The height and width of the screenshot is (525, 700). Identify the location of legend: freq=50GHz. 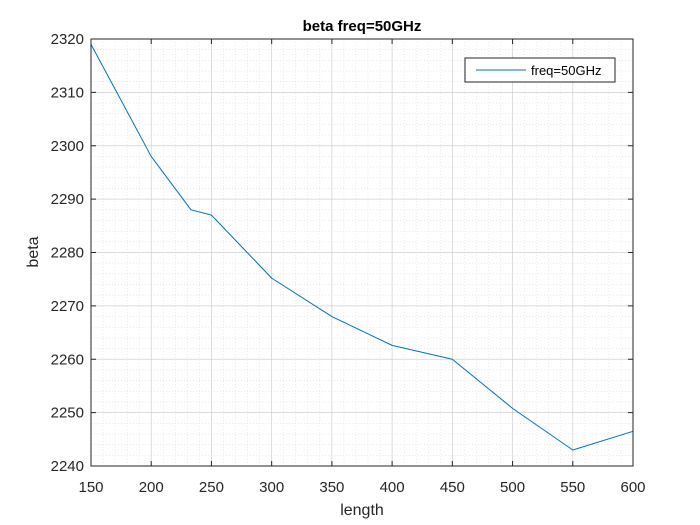
(540, 70).